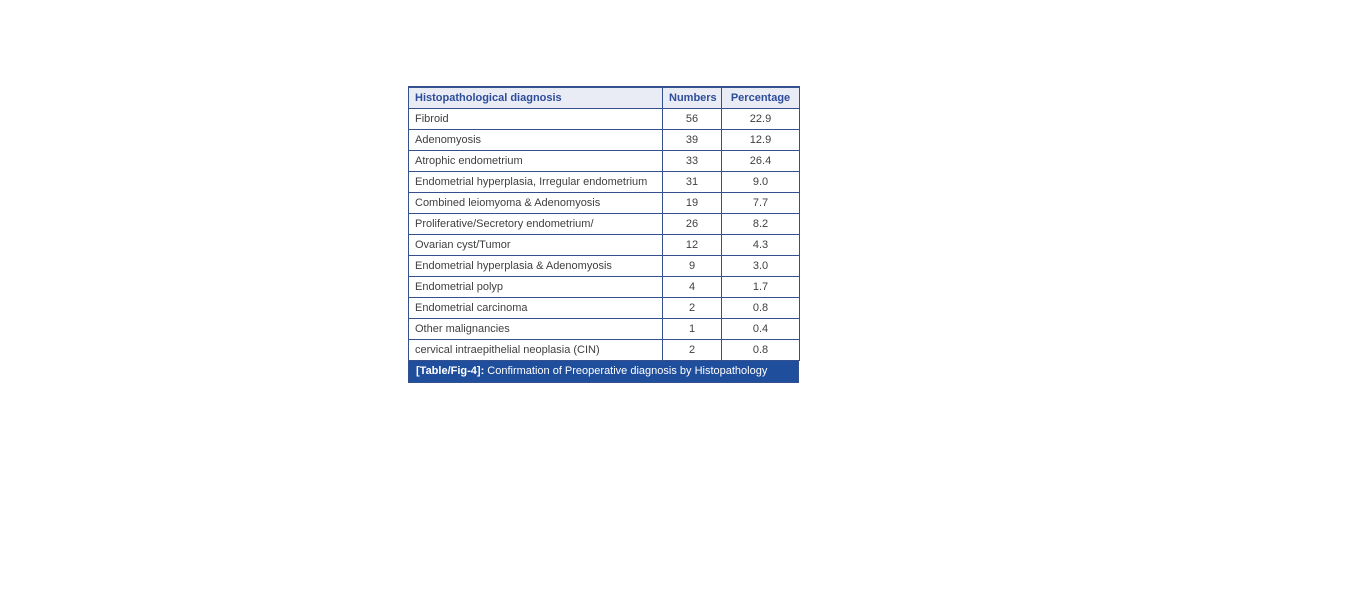 Image resolution: width=1354 pixels, height=598 pixels. What do you see at coordinates (760, 265) in the screenshot?
I see `percentage-cell: 3.0` at bounding box center [760, 265].